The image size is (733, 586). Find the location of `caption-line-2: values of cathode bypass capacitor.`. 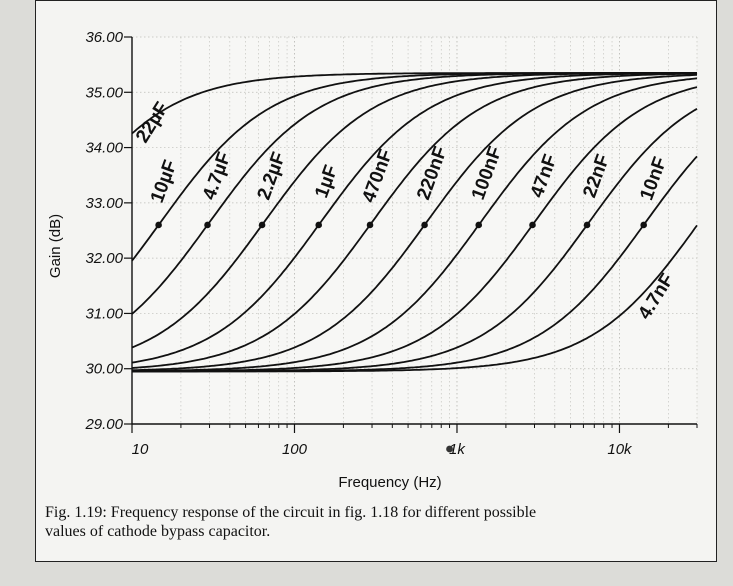

caption-line-2: values of cathode bypass capacitor. is located at coordinates (158, 531).